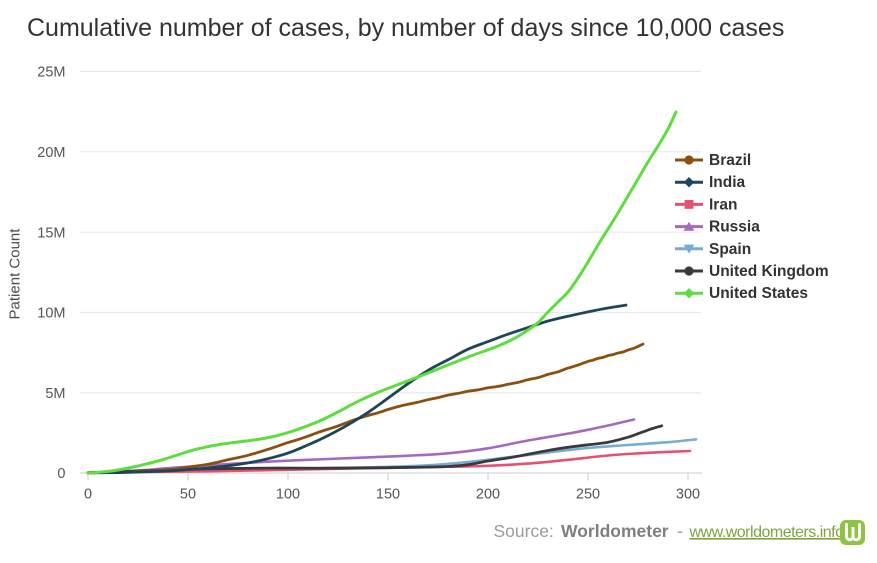  What do you see at coordinates (727, 182) in the screenshot?
I see `svg-text: India` at bounding box center [727, 182].